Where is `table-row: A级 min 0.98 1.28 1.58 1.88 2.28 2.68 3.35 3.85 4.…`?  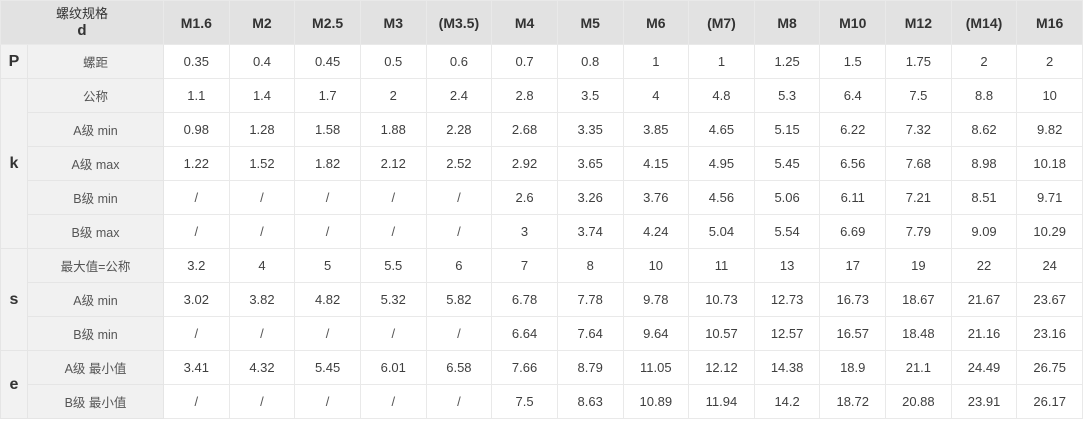
table-row: A级 min 0.98 1.28 1.58 1.88 2.28 2.68 3.35 3.85 4.… is located at coordinates (542, 129).